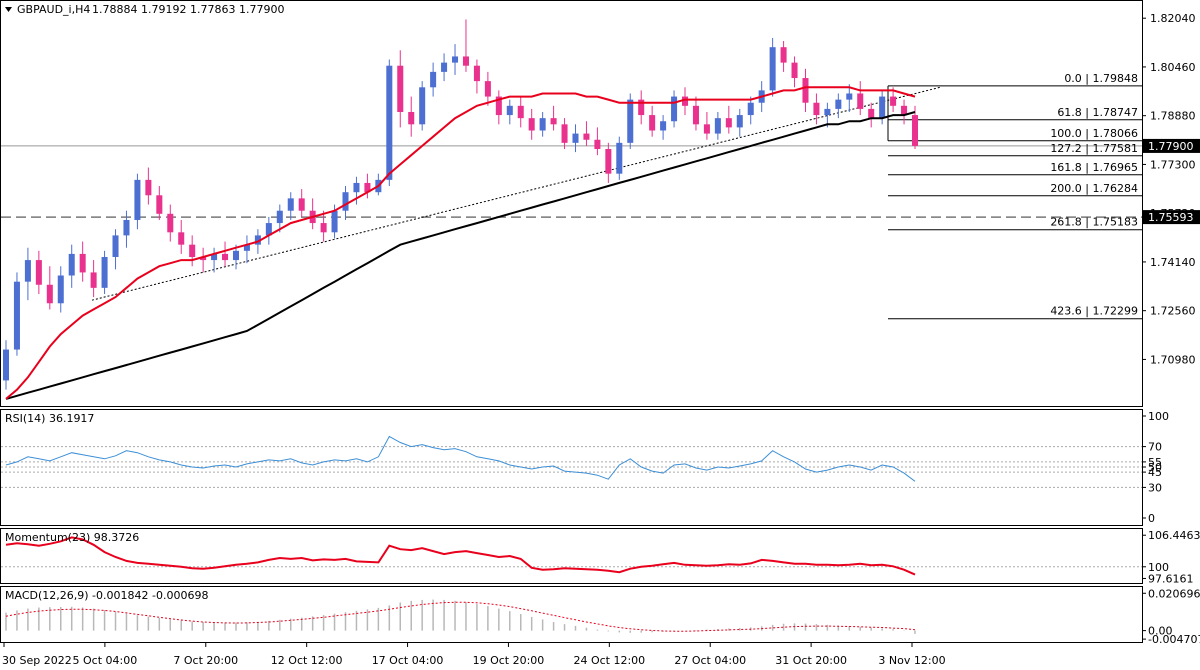 This screenshot has width=1200, height=670. I want to click on x-axis-tick-label: 24 Oct 12:00, so click(609, 660).